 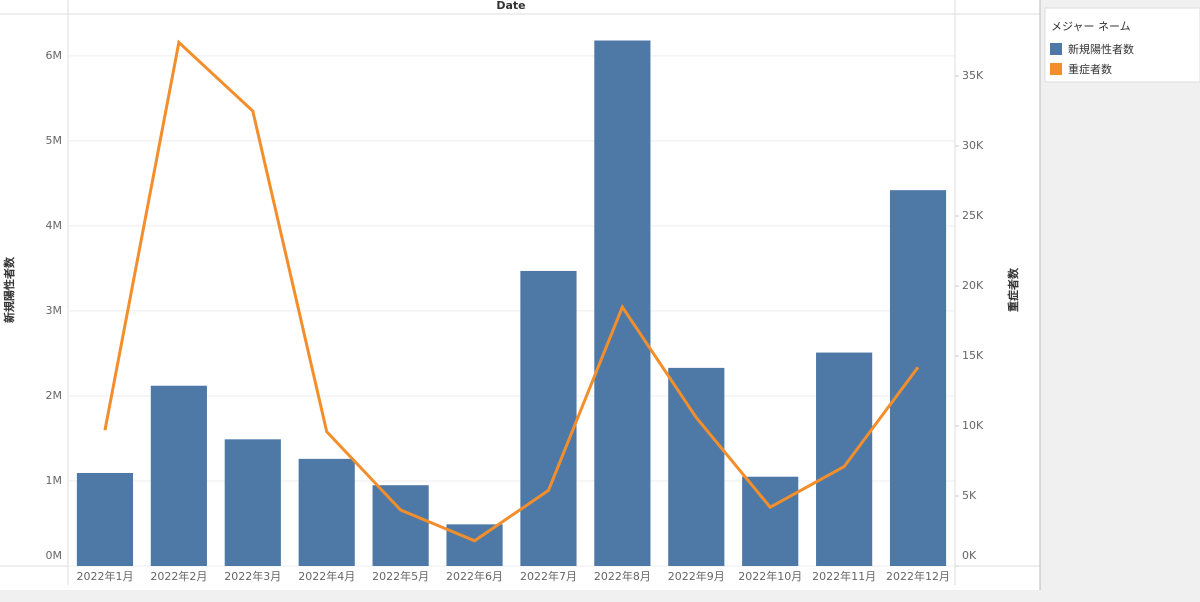 What do you see at coordinates (844, 576) in the screenshot?
I see `x-tick-label: 2022年11月` at bounding box center [844, 576].